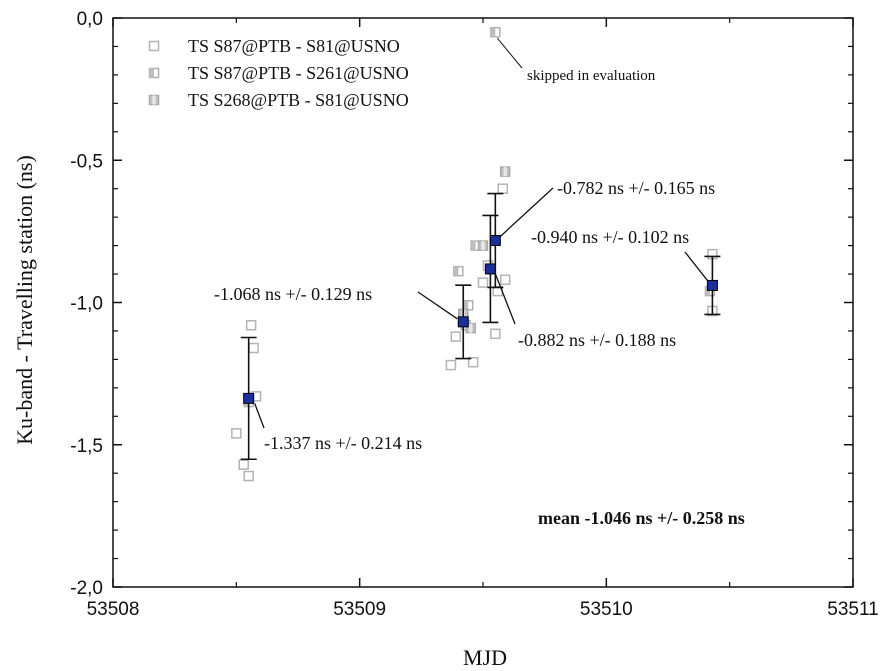 This screenshot has height=671, width=889. I want to click on legend-label: TS S268@PTB - S81@USNO, so click(298, 100).